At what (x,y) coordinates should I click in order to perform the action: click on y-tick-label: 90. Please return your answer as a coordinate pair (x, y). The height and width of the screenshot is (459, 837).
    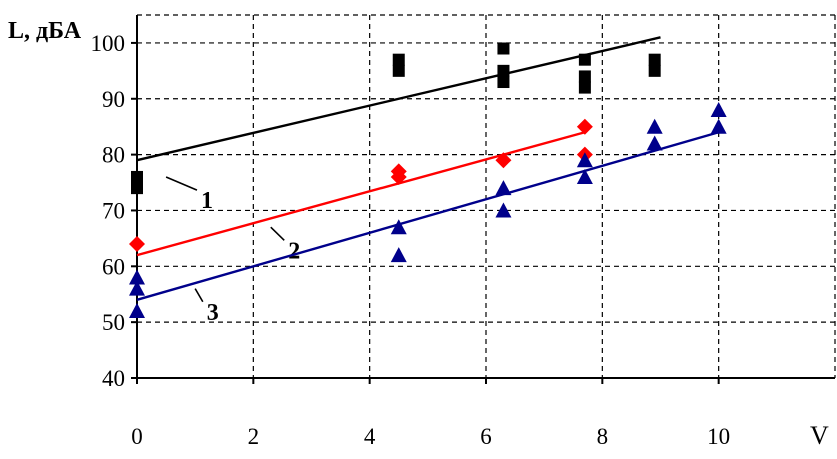
    Looking at the image, I should click on (113, 99).